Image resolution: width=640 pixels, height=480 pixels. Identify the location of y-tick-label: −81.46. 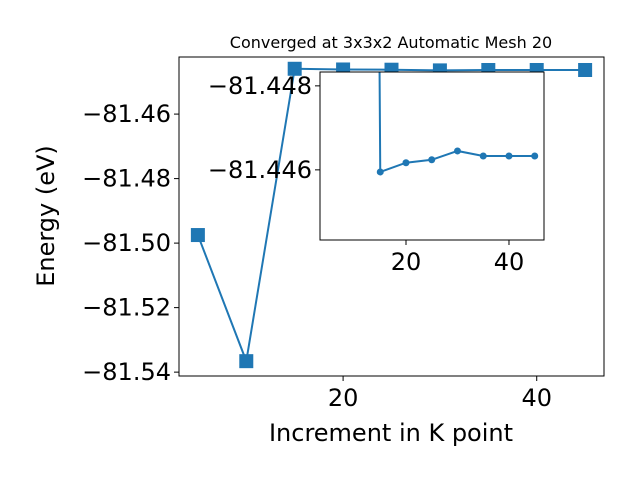
(126, 114).